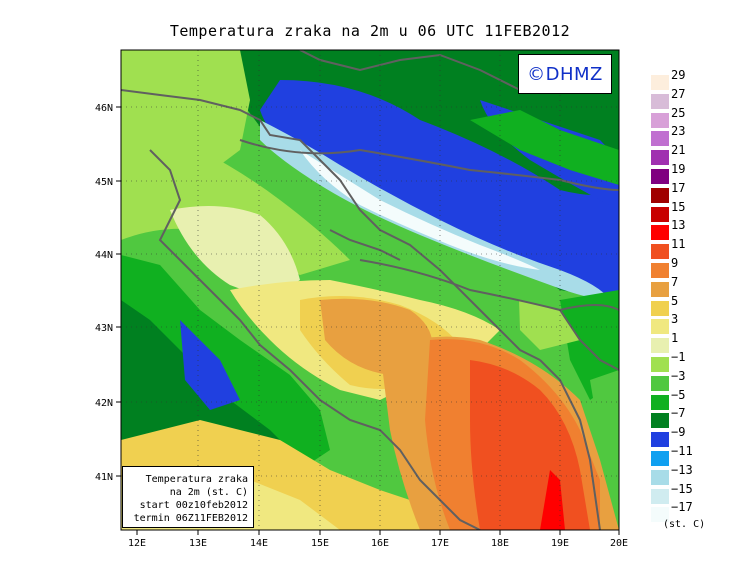  I want to click on legend-level-label: 21, so click(678, 150).